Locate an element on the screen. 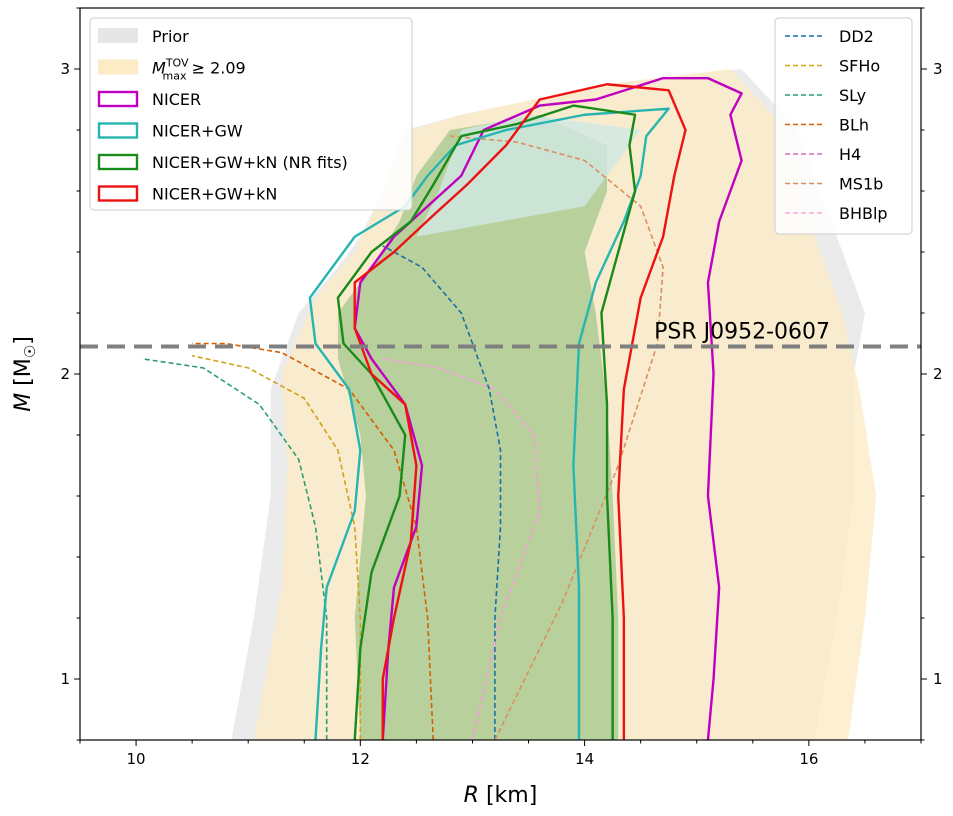 The image size is (953, 816). psr-label: PSR J0952-0607 is located at coordinates (742, 332).